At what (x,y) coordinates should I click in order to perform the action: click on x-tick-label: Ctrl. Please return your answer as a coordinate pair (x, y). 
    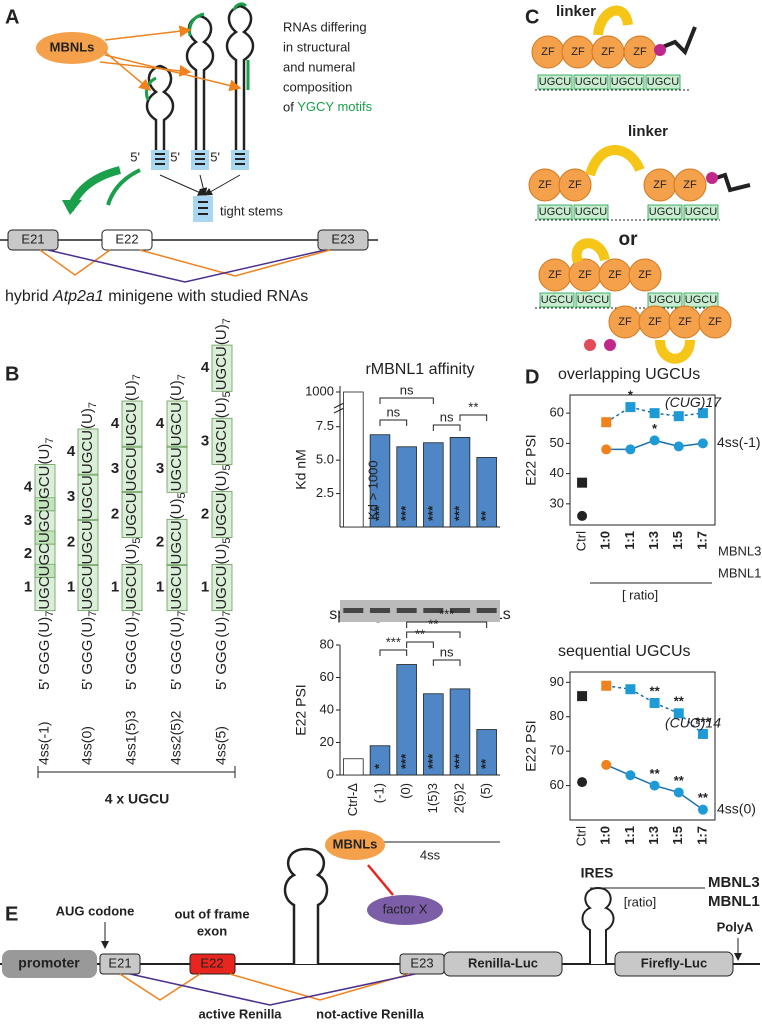
    Looking at the image, I should click on (581, 541).